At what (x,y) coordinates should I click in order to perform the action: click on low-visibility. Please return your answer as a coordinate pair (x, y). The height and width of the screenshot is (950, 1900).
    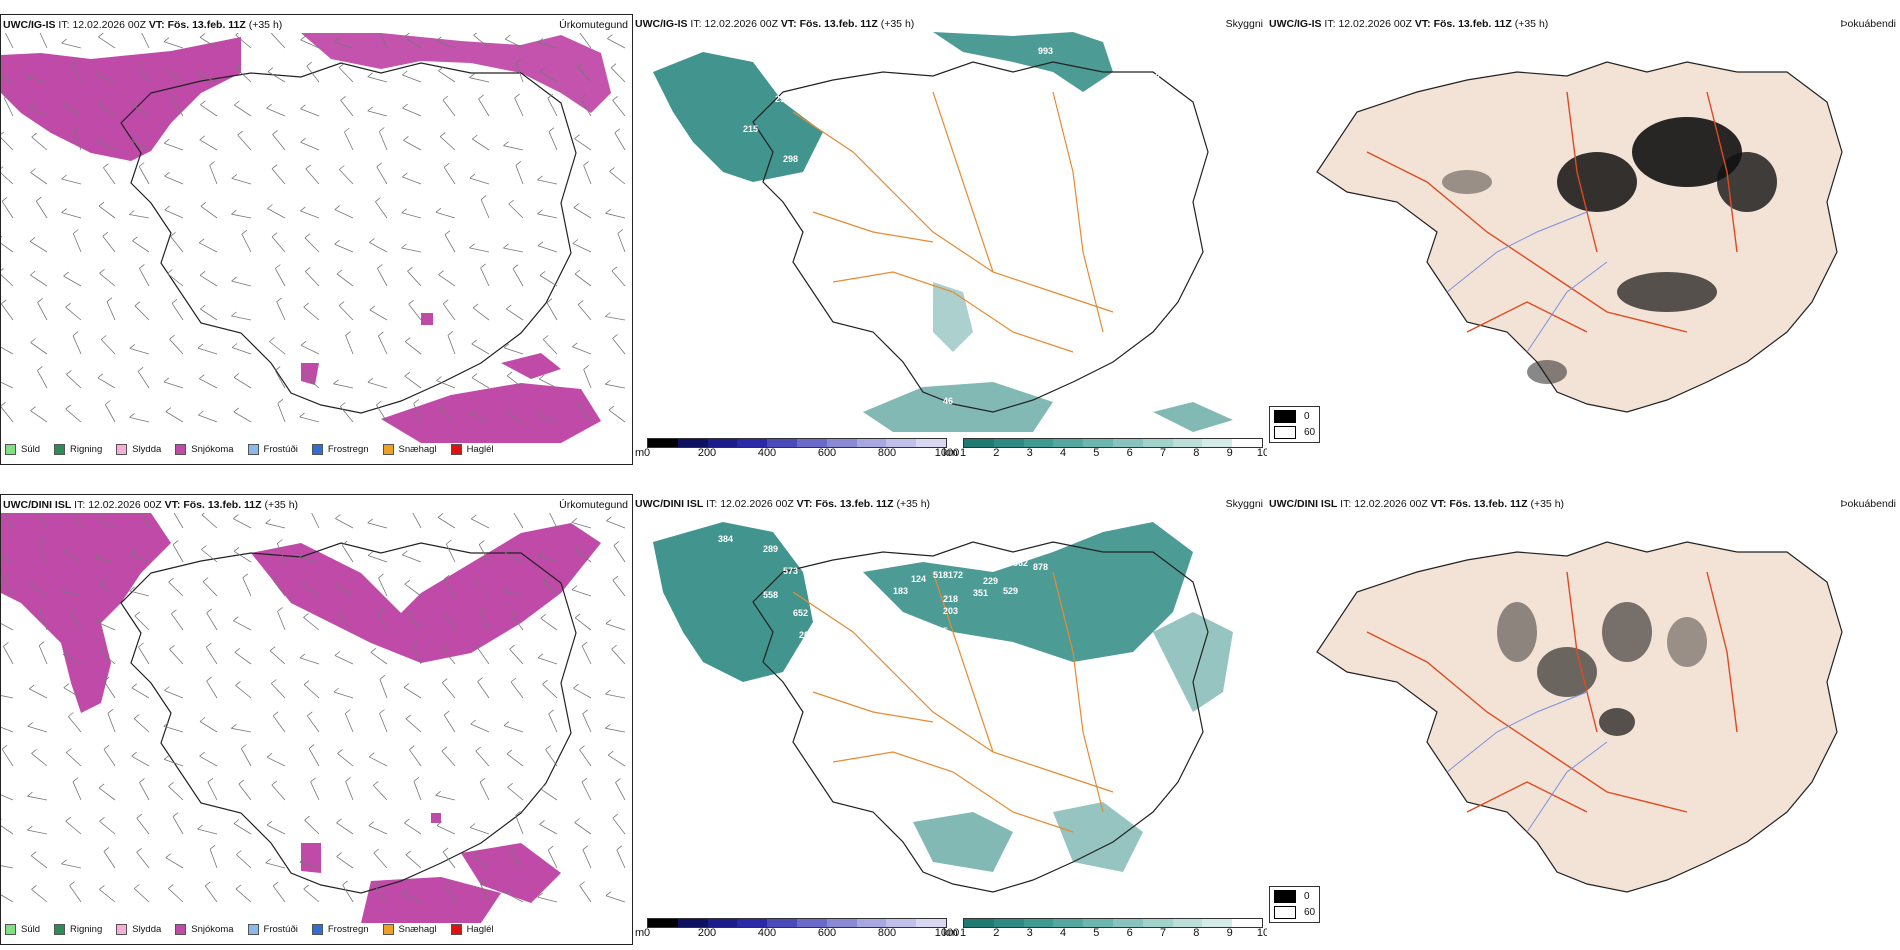
    Looking at the image, I should click on (943, 232).